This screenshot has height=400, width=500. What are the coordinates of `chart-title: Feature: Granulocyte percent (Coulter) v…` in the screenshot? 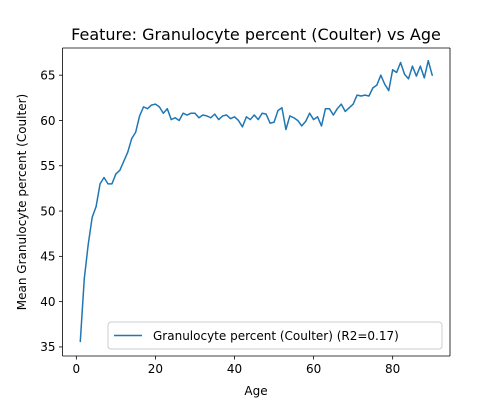 It's located at (256, 34).